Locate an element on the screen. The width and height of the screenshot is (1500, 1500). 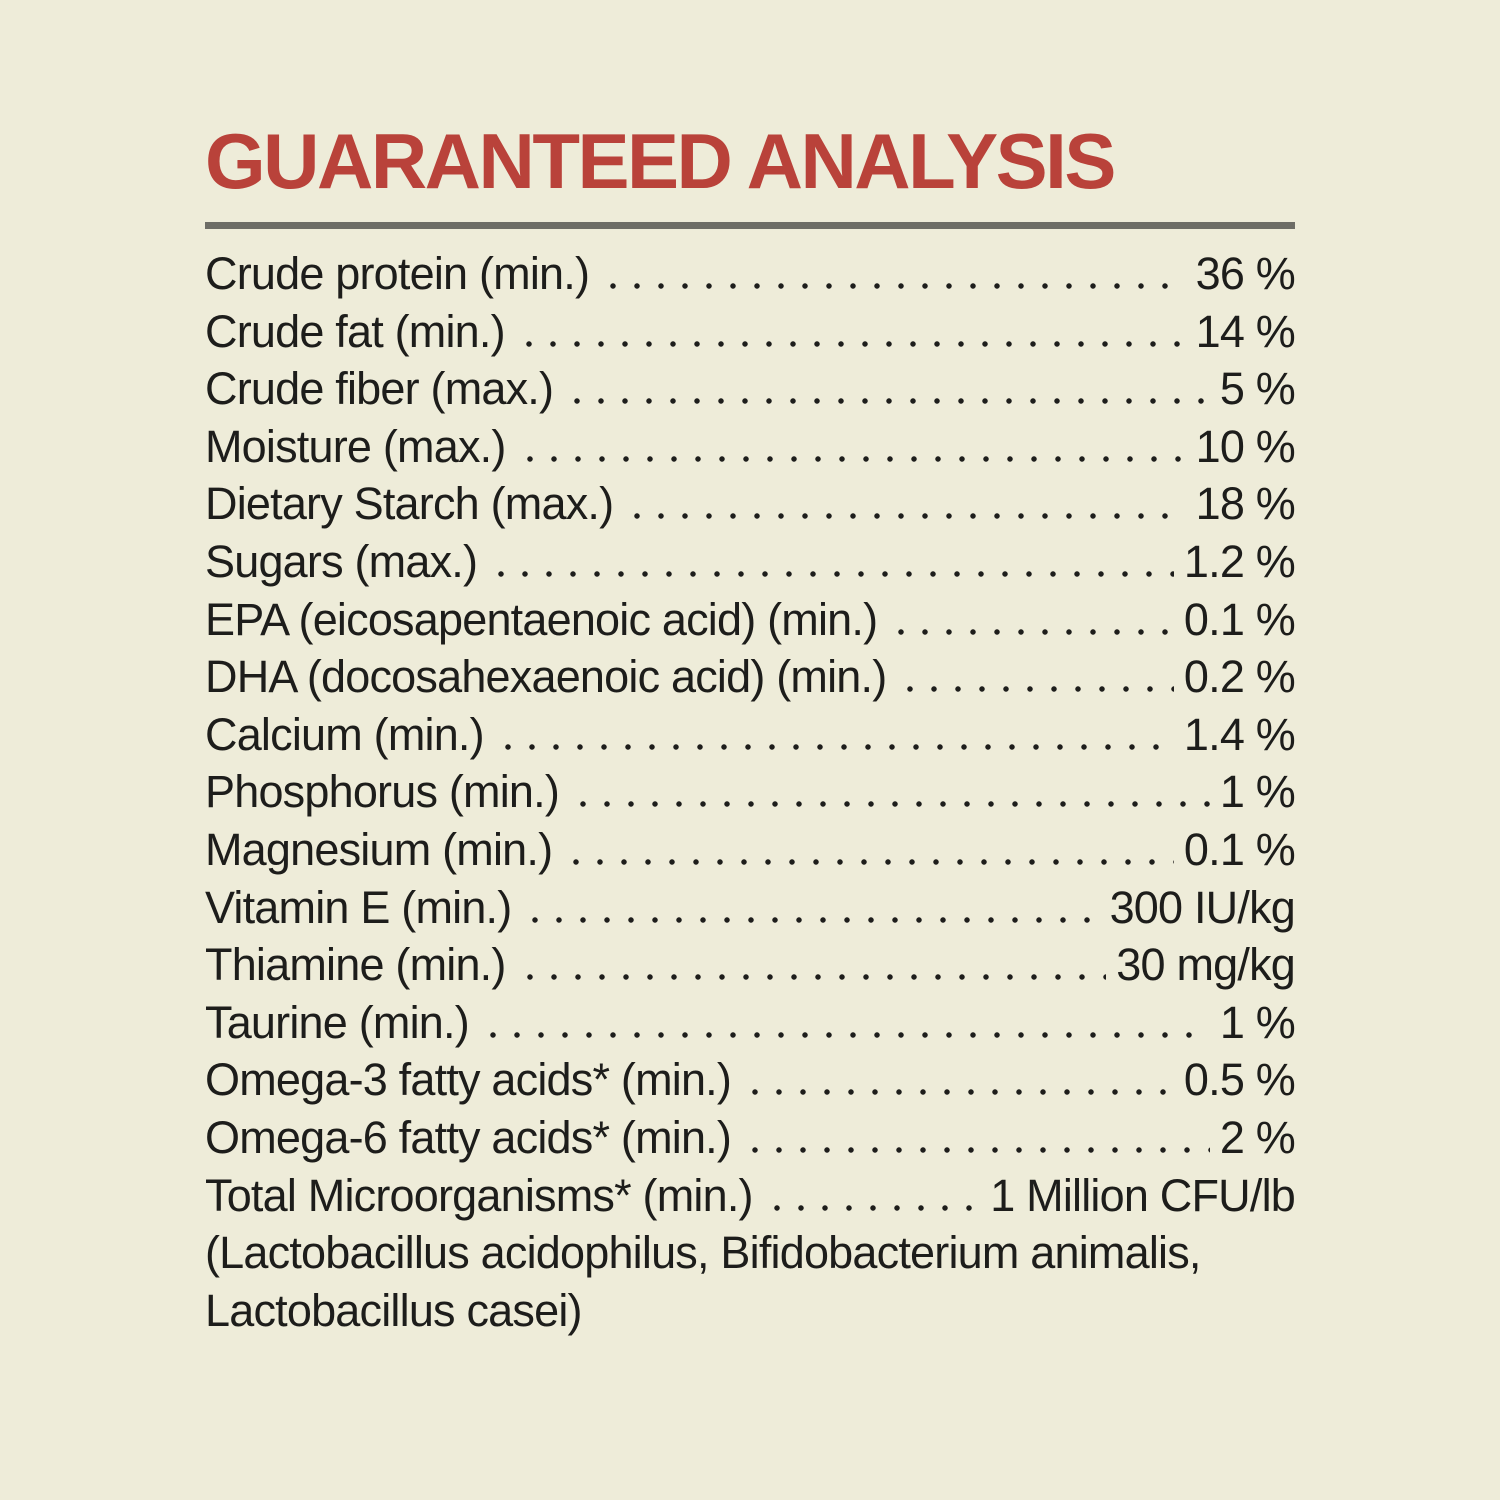
nutrient-label: Calcium (min.) is located at coordinates (345, 734).